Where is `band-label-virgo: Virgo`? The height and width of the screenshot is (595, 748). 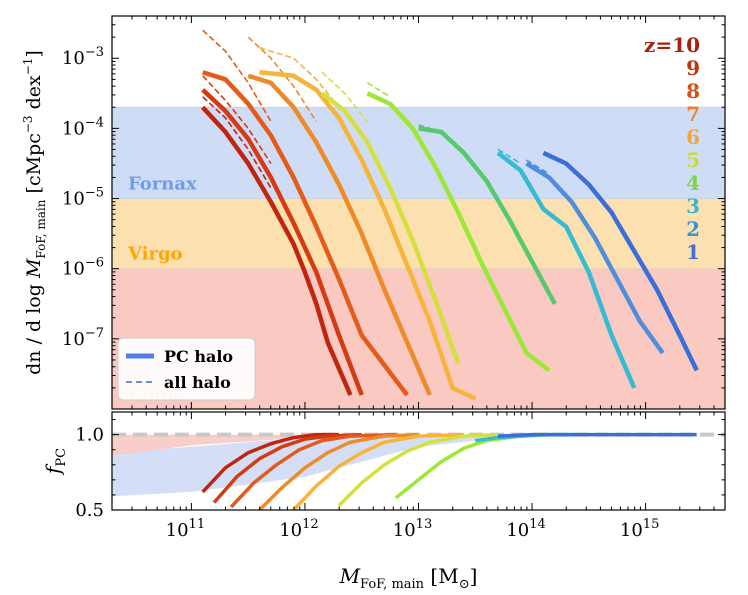
band-label-virgo: Virgo is located at coordinates (155, 254).